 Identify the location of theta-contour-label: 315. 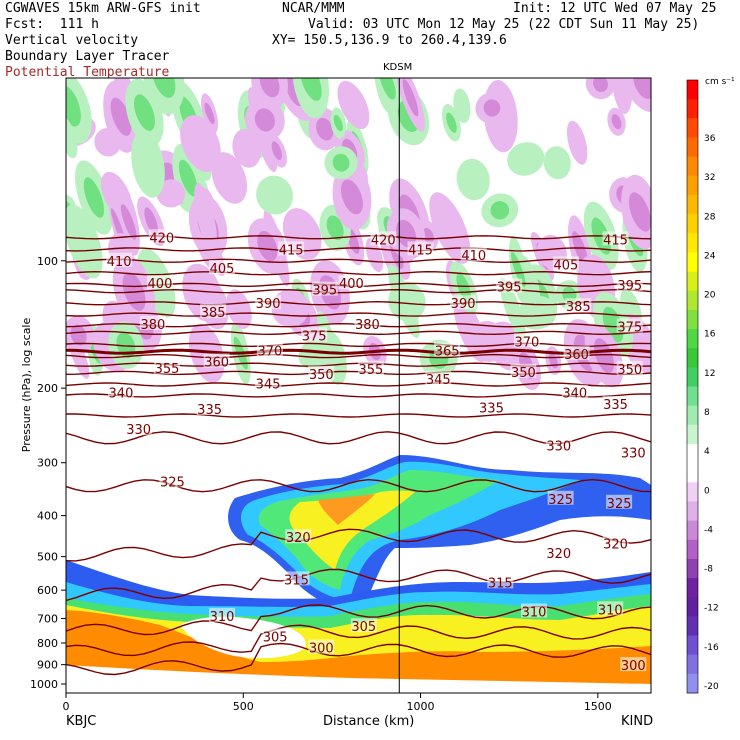
(296, 580).